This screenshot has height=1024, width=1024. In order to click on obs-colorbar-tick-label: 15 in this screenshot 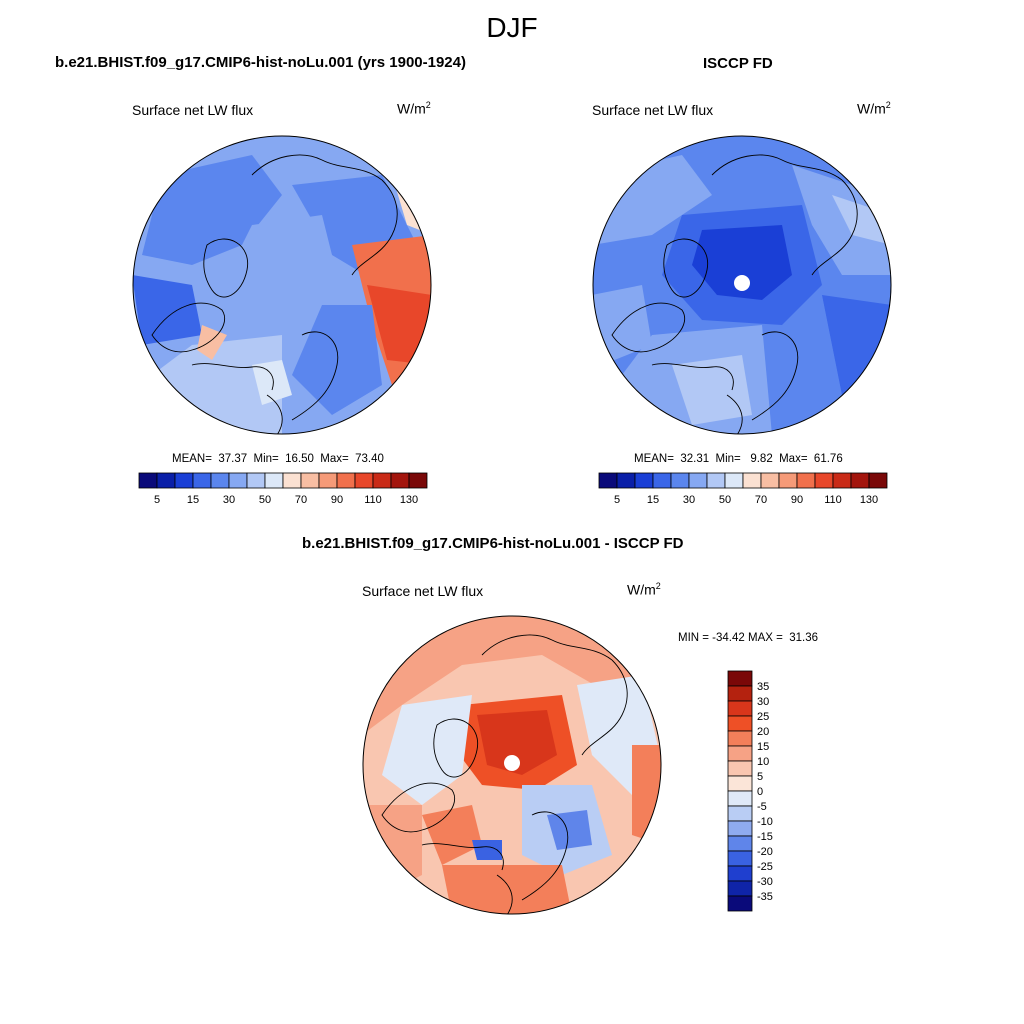, I will do `click(653, 500)`.